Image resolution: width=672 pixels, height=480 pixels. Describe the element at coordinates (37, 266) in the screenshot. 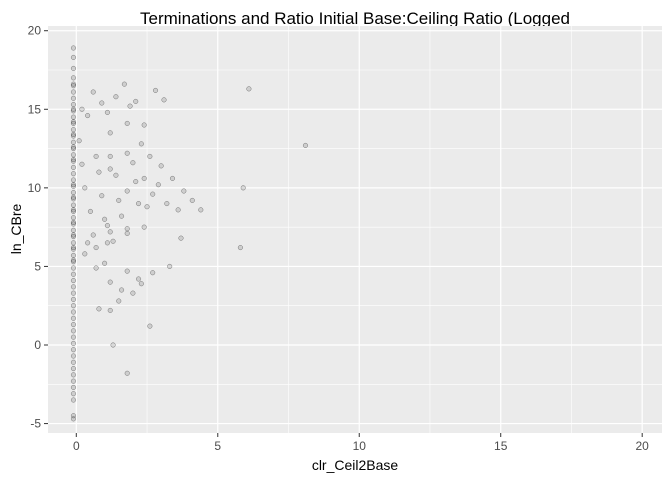

I see `y-tick-label: 5` at that location.